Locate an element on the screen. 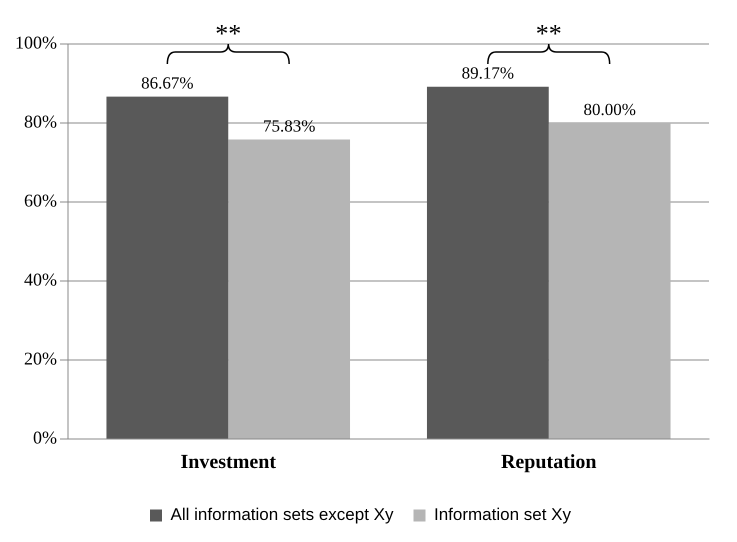  data-label: 80.00% is located at coordinates (609, 109).